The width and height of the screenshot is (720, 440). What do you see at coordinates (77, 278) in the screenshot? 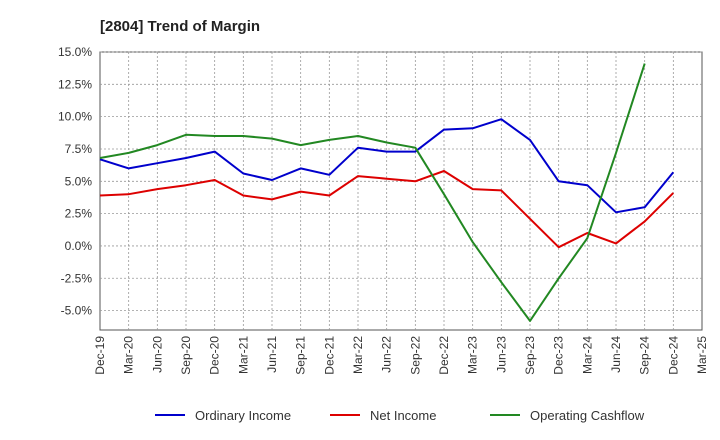
I see `y-tick-label: -2.5%` at bounding box center [77, 278].